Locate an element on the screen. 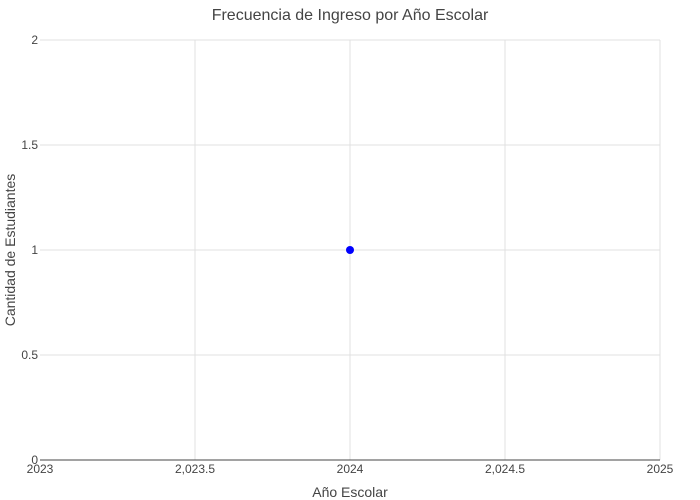  y-tick-label: 1 is located at coordinates (34, 250).